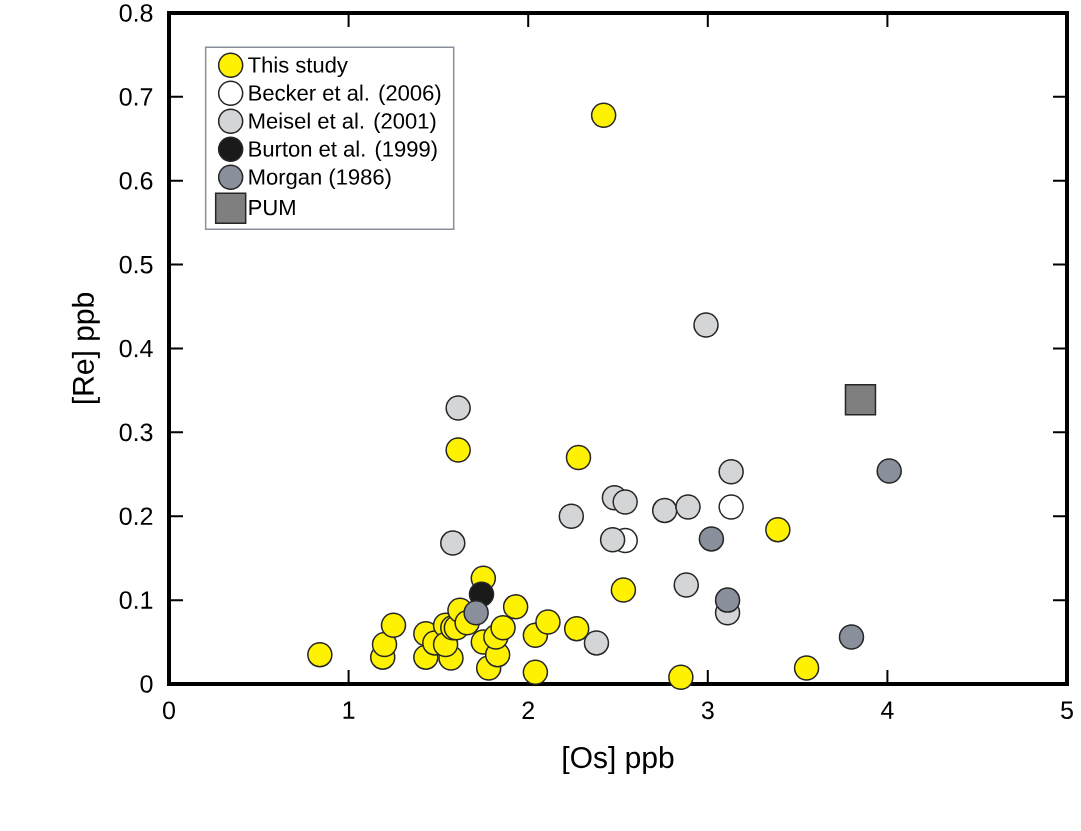 This screenshot has height=831, width=1081. I want to click on x-tick-label: 3, so click(707, 710).